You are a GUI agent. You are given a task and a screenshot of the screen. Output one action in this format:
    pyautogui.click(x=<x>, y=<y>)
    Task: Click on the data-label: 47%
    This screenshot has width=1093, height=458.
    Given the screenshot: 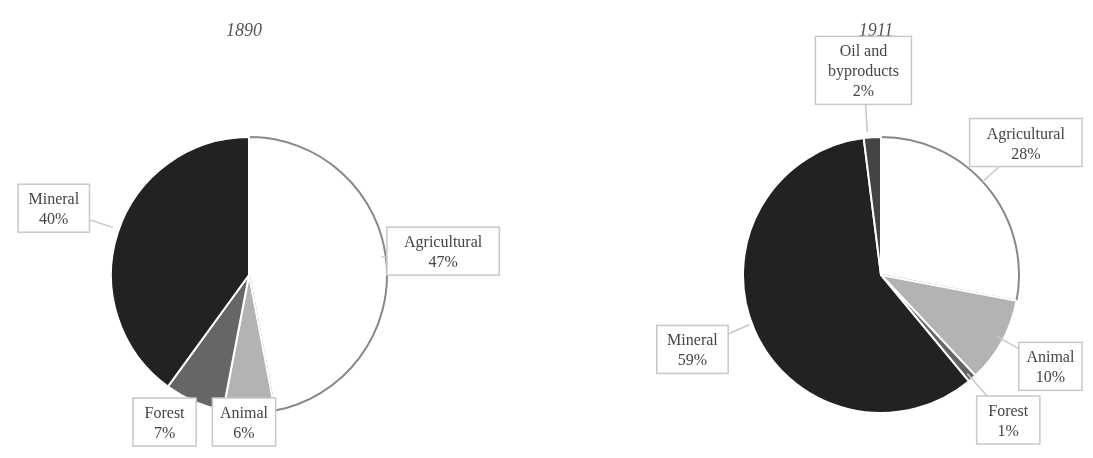 What is the action you would take?
    pyautogui.click(x=443, y=262)
    